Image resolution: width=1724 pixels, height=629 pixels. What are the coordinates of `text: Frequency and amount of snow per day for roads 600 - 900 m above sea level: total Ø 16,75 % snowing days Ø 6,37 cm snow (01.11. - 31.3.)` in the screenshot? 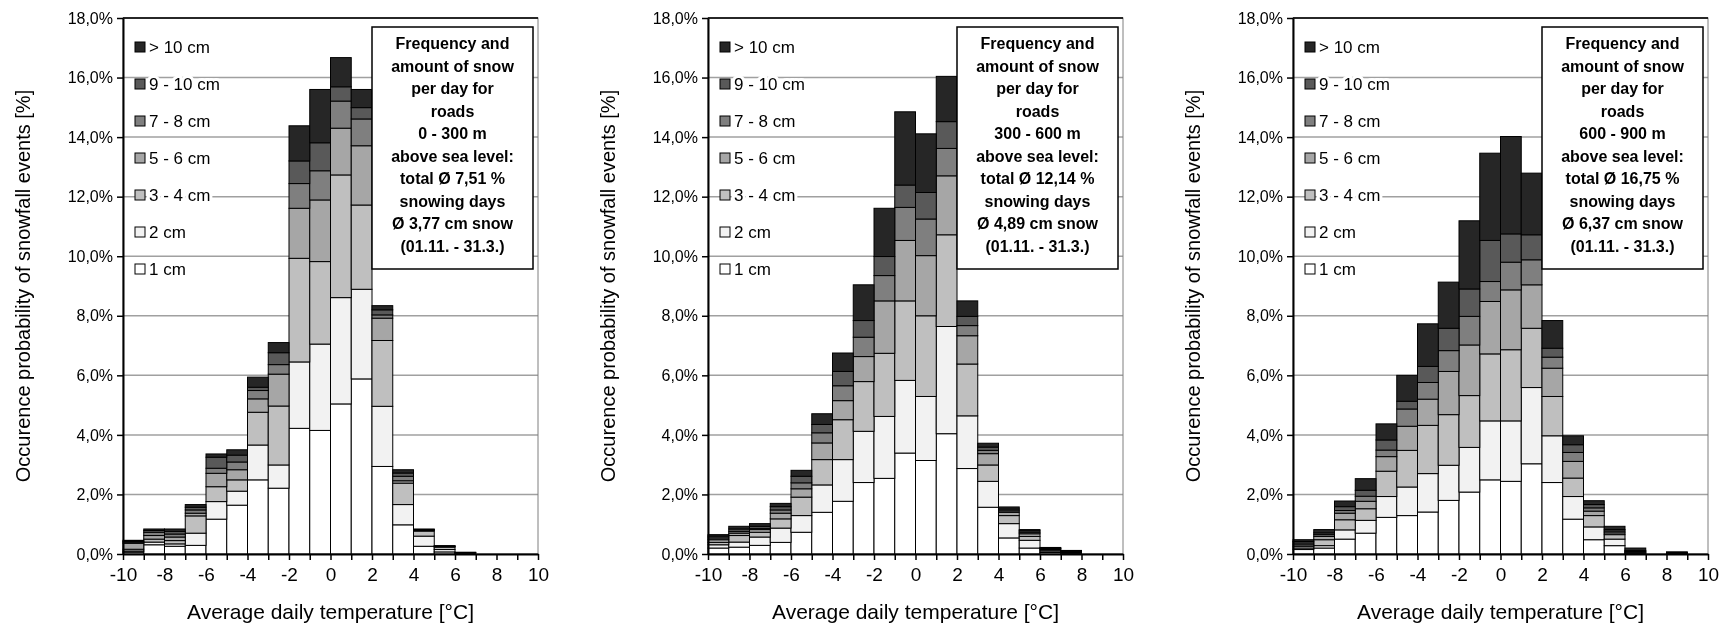 It's located at (1622, 145).